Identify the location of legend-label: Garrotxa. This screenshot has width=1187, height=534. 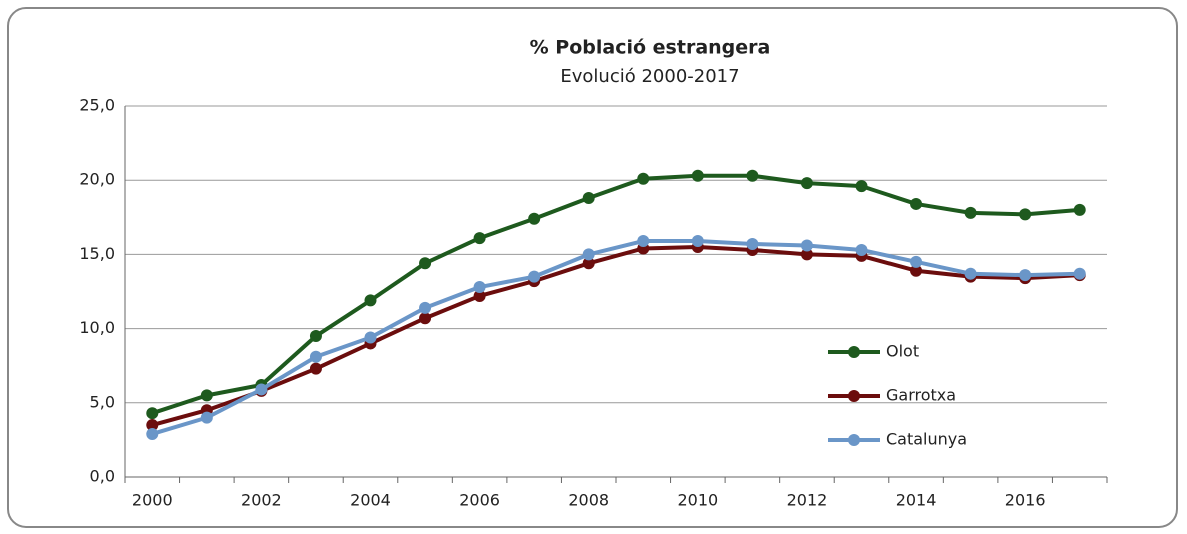
(921, 395).